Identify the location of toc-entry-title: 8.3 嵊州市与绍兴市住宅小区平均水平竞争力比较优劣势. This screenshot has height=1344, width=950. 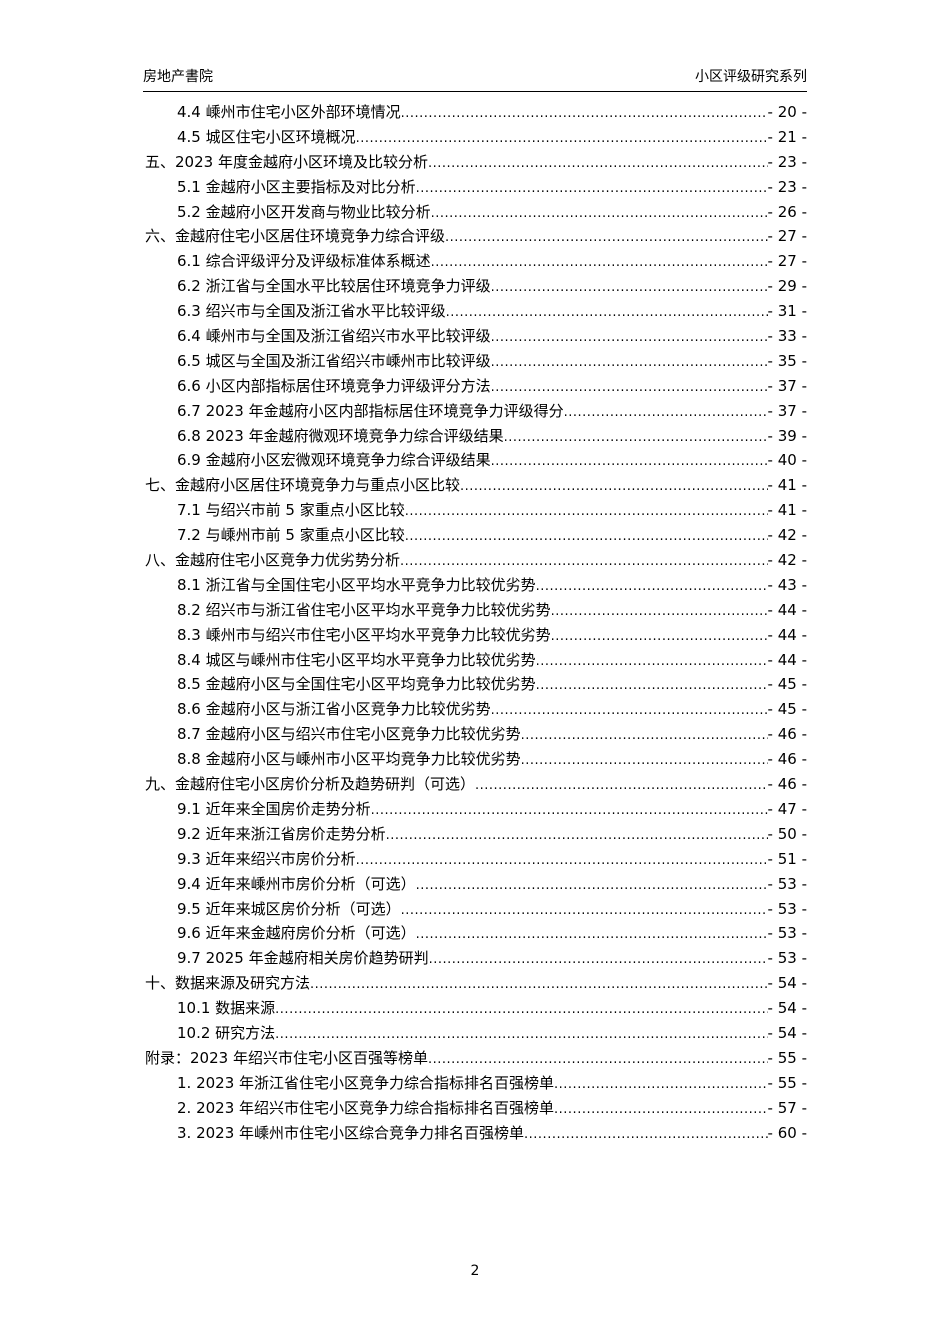
(364, 634).